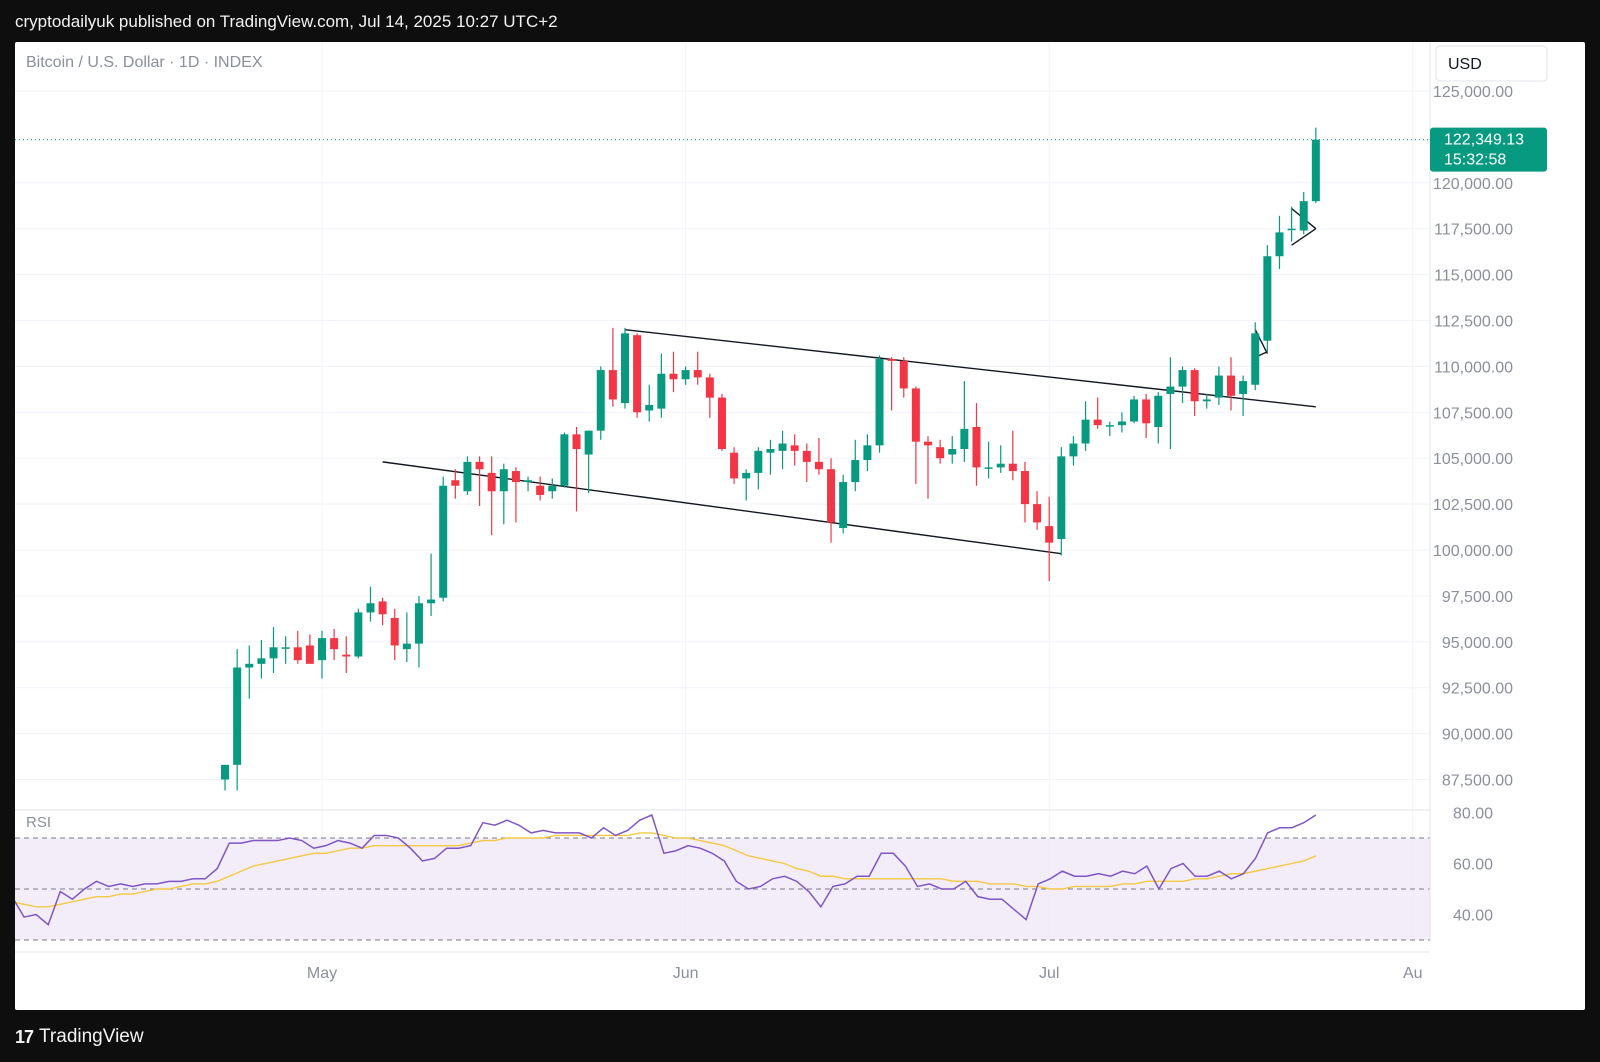 The image size is (1600, 1062). What do you see at coordinates (970, 368) in the screenshot?
I see `trendline-channel-upper` at bounding box center [970, 368].